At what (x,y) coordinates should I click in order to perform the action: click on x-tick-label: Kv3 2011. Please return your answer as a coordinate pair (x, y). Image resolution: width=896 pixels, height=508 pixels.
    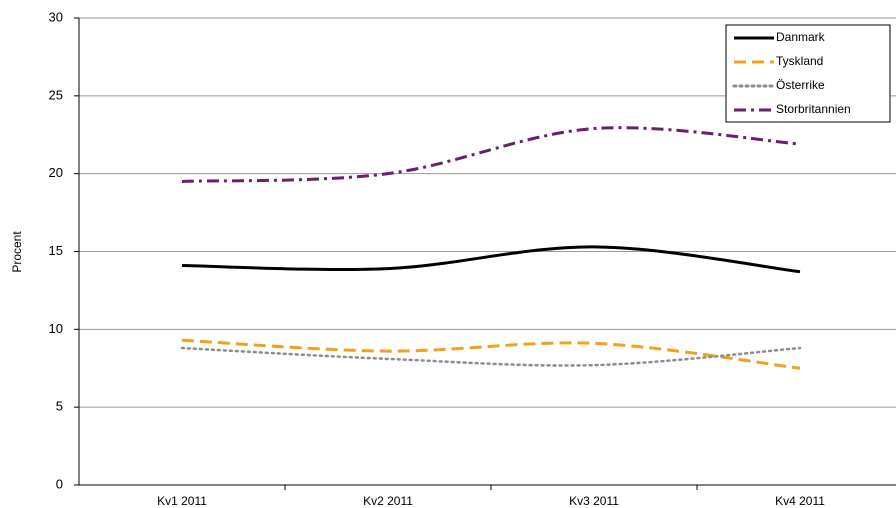
    Looking at the image, I should click on (594, 501).